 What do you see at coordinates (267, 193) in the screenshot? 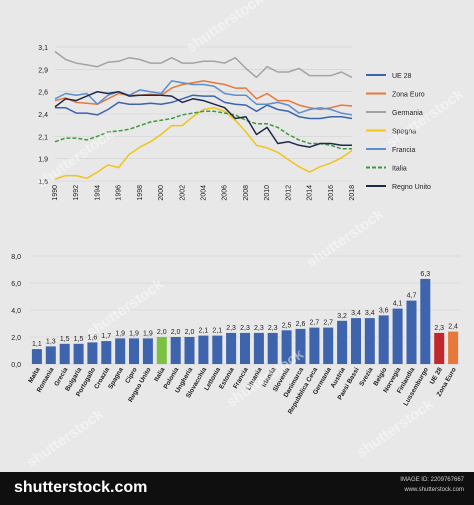
I see `line-x-tick-label: 2010` at bounding box center [267, 193].